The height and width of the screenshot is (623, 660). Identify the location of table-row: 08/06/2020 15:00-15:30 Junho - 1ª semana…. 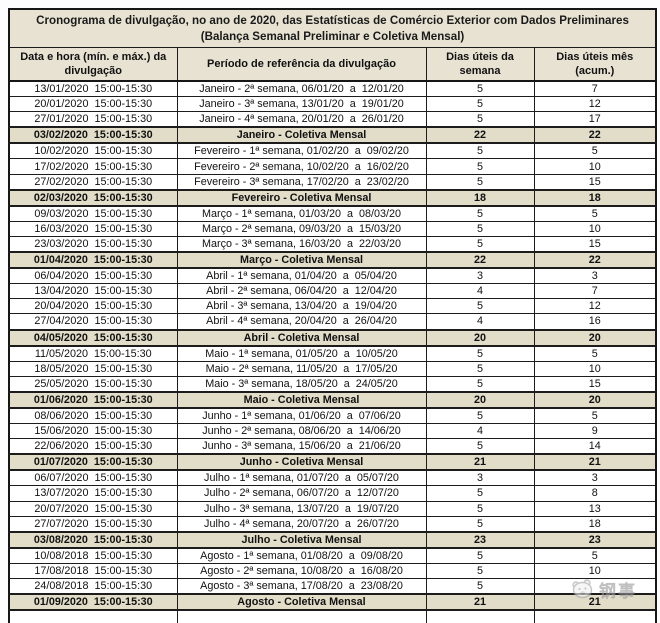
(332, 416).